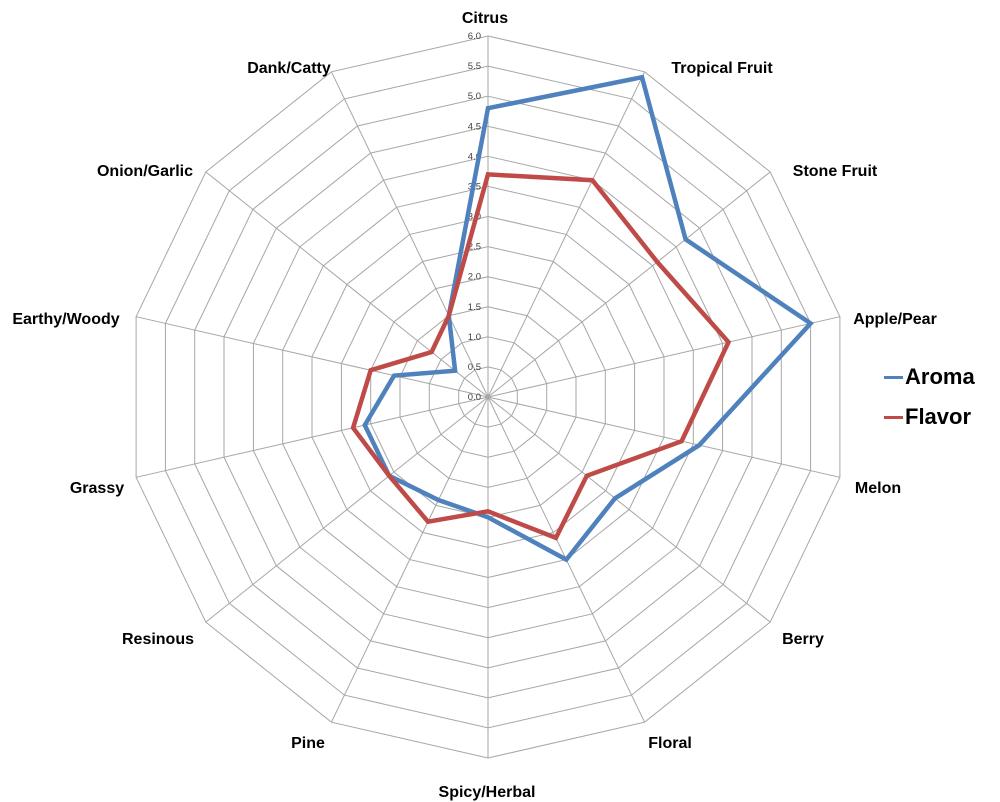 This screenshot has height=802, width=1000. What do you see at coordinates (487, 792) in the screenshot?
I see `axis-label-spicy-herbal: Spicy/Herbal` at bounding box center [487, 792].